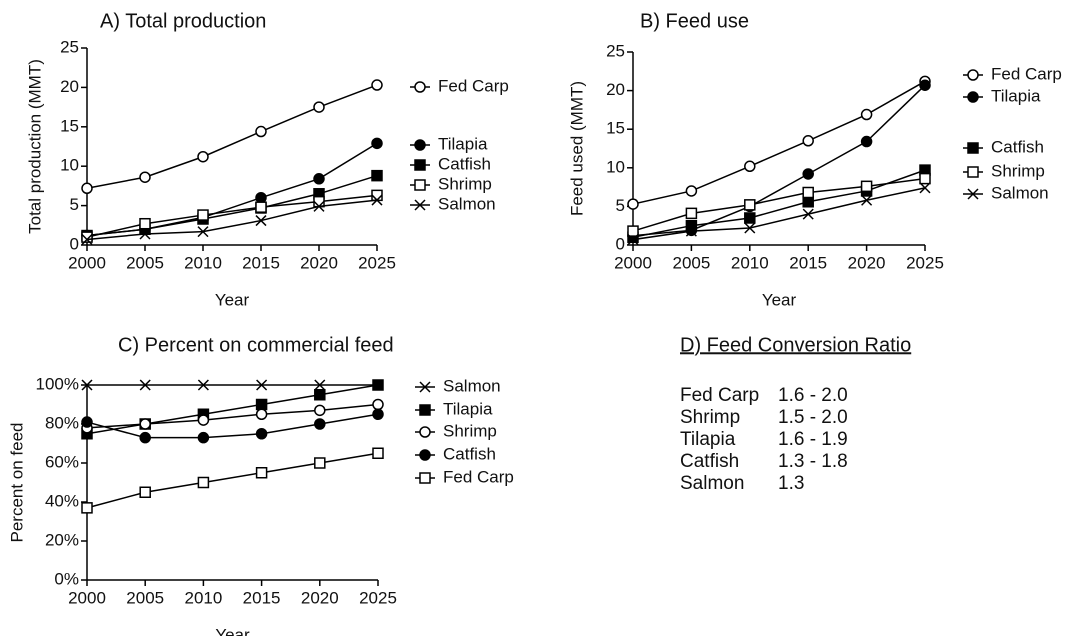  What do you see at coordinates (795, 345) in the screenshot?
I see `table-title: D) Feed Conversion Ratio` at bounding box center [795, 345].